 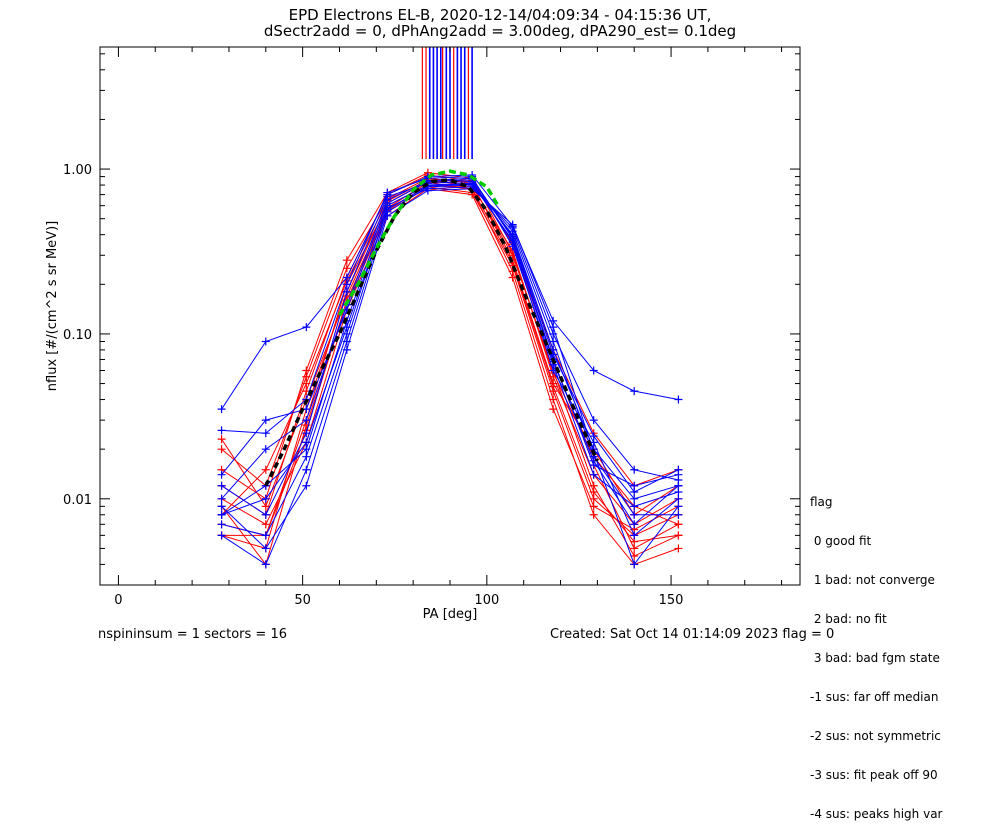 I want to click on y-axis-label: nflux [#/(cm^2 s sr MeV)], so click(x=52, y=306).